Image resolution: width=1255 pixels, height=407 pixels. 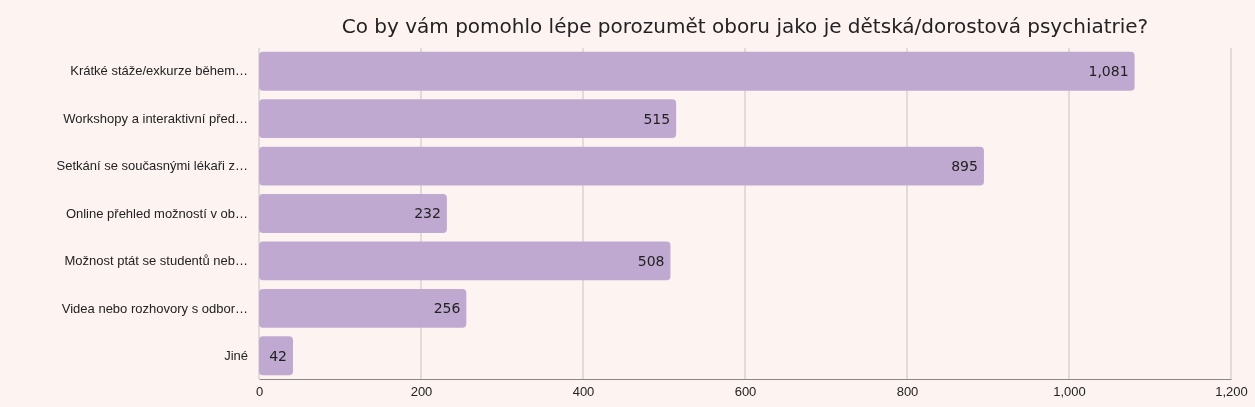 What do you see at coordinates (427, 213) in the screenshot?
I see `data-label: 232` at bounding box center [427, 213].